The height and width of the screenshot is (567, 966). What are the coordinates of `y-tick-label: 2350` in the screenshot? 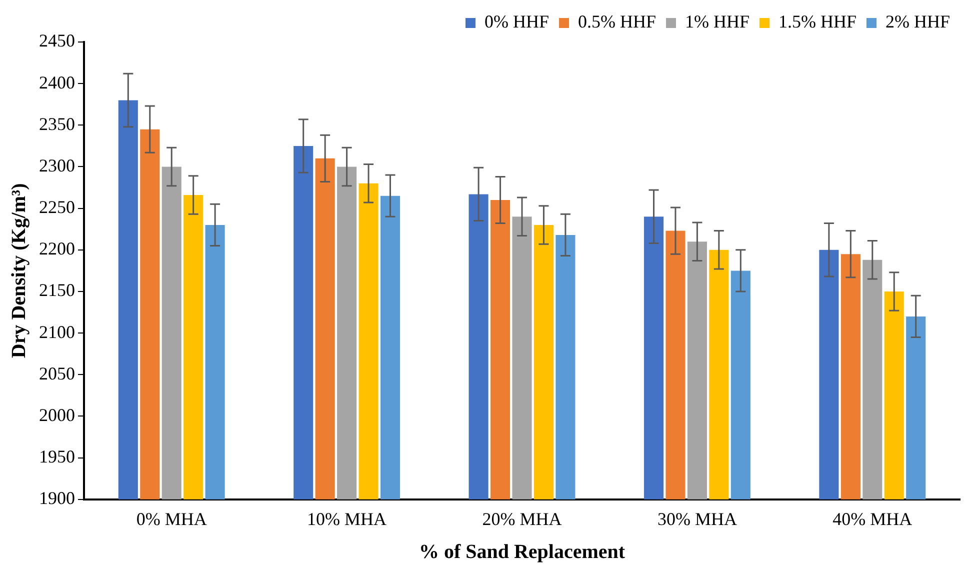 It's located at (57, 124).